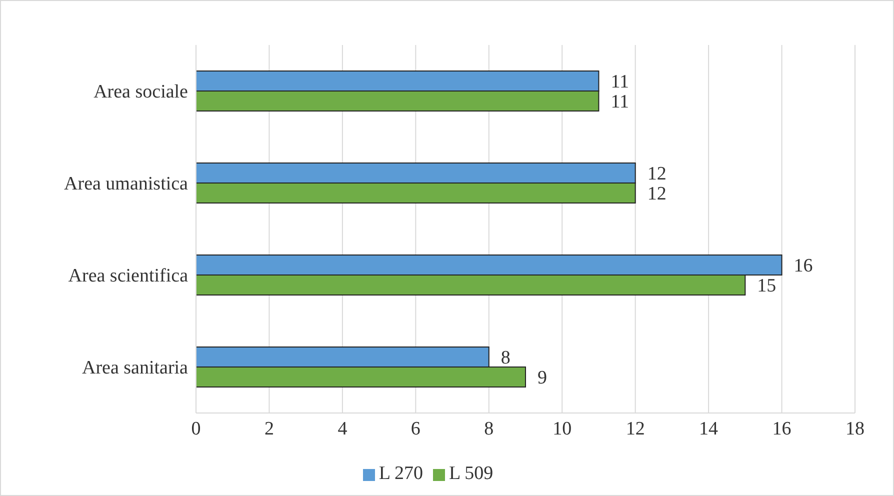 The image size is (894, 496). I want to click on y-tick-label: Area umanistica, so click(126, 184).